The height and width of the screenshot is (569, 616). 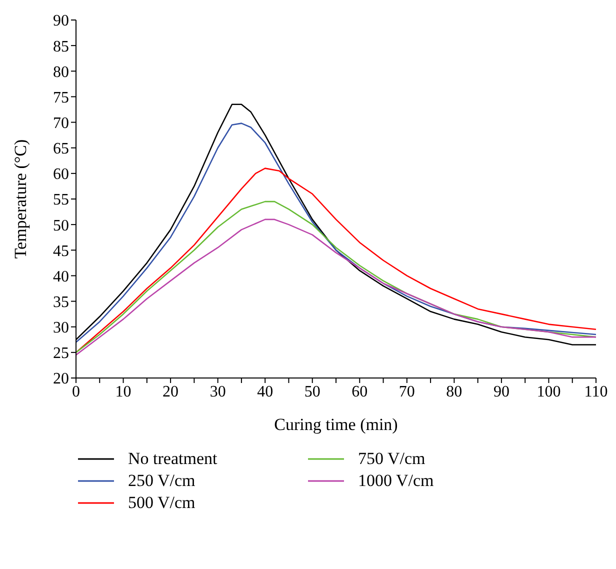 What do you see at coordinates (61, 353) in the screenshot?
I see `y-tick-label: 25` at bounding box center [61, 353].